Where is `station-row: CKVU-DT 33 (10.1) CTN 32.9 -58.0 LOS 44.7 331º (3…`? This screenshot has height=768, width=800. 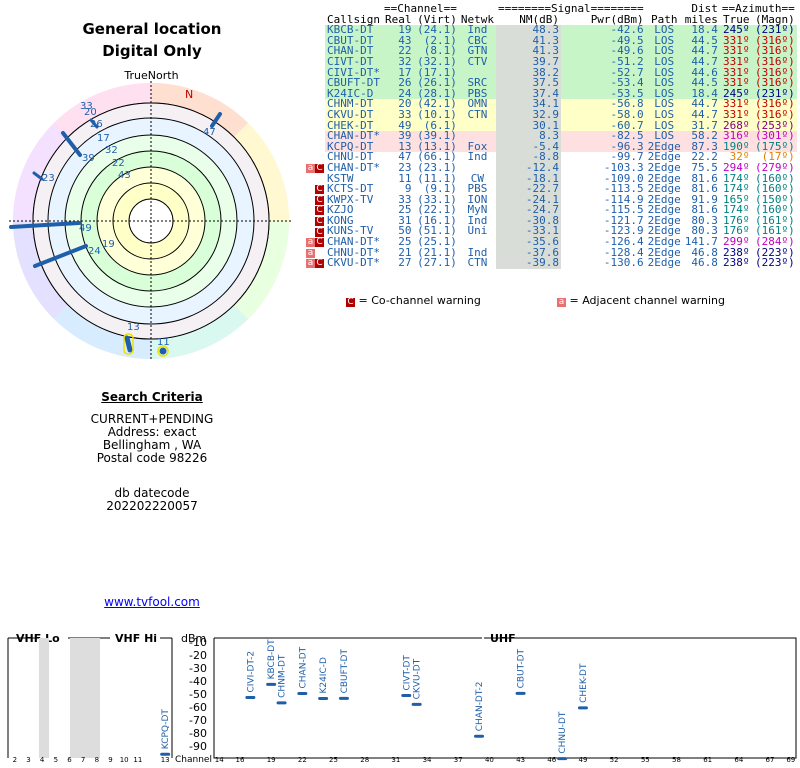 station-row: CKVU-DT 33 (10.1) CTN 32.9 -58.0 LOS 44.7 331º (3… is located at coordinates (561, 114).